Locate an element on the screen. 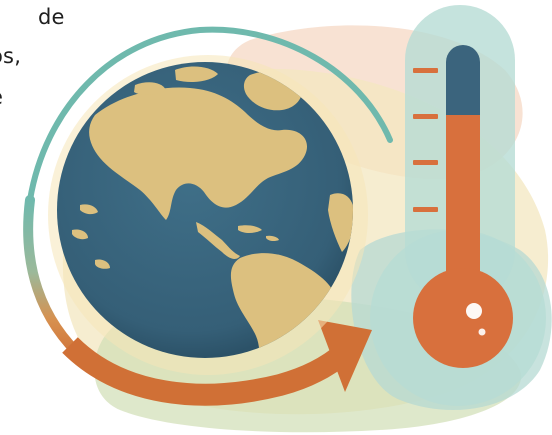  north-america is located at coordinates (198, 153).